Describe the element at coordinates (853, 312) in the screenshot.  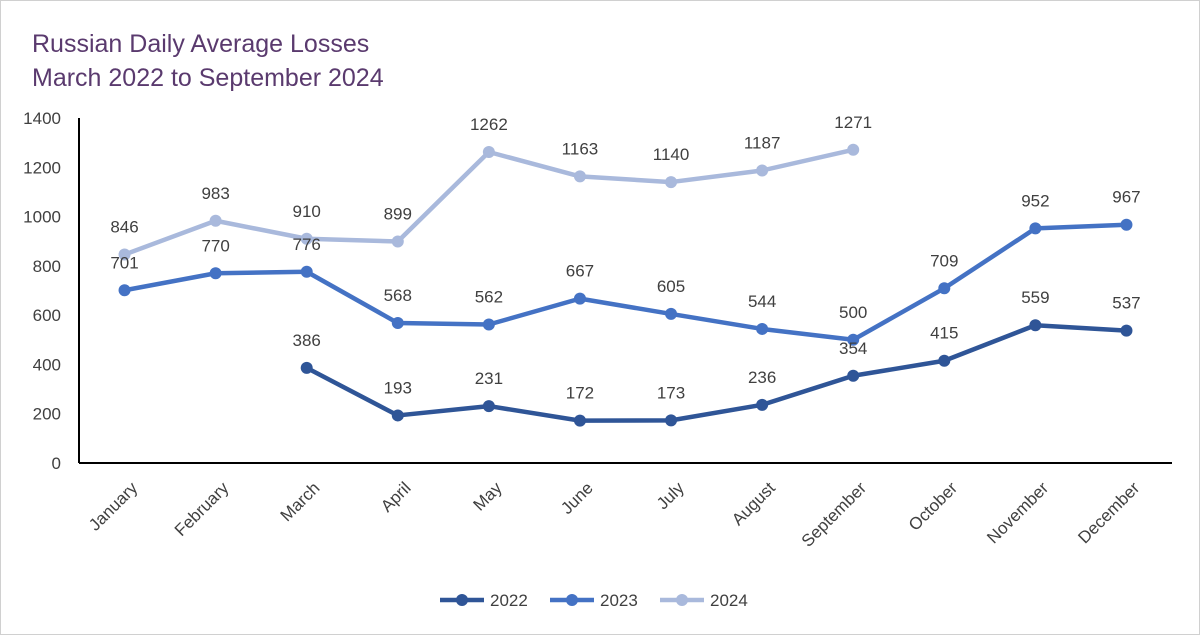
I see `data-label: 500` at that location.